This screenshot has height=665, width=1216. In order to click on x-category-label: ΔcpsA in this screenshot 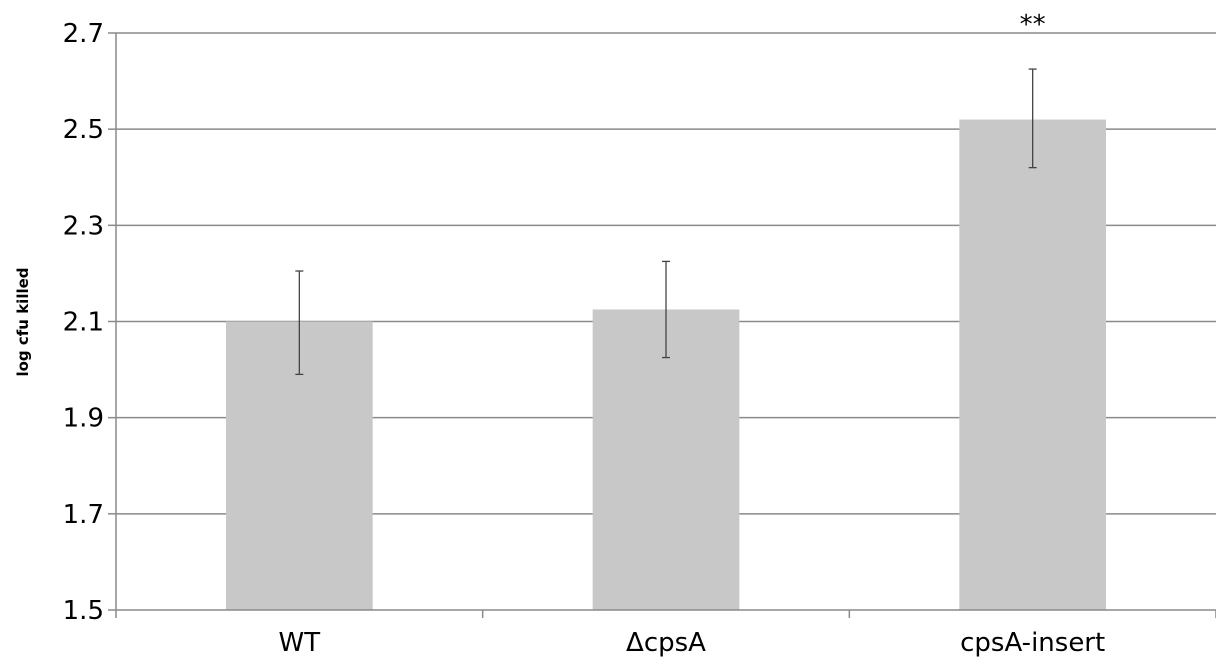, I will do `click(666, 643)`.